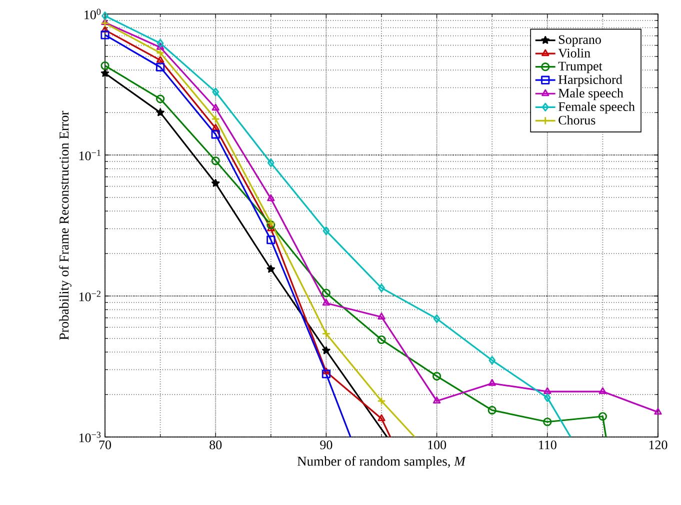 This screenshot has height=505, width=681. Describe the element at coordinates (658, 445) in the screenshot. I see `x-tick-label: 120` at that location.